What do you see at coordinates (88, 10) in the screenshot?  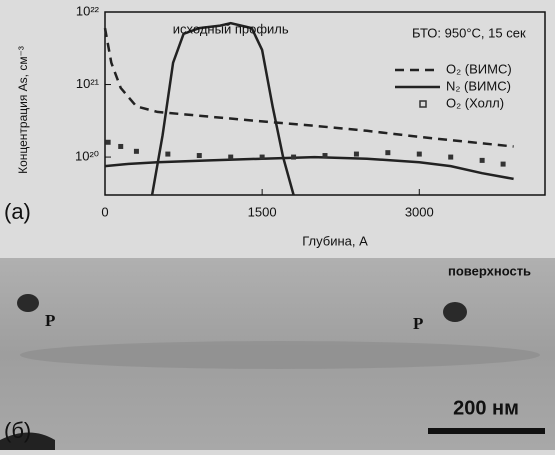 I see `y-tick-label: 10²²` at bounding box center [88, 10].